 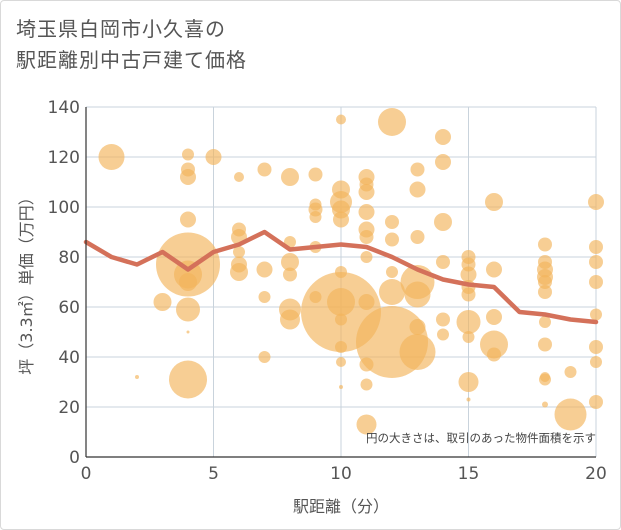 What do you see at coordinates (341, 474) in the screenshot?
I see `x-tick-label: 10` at bounding box center [341, 474].